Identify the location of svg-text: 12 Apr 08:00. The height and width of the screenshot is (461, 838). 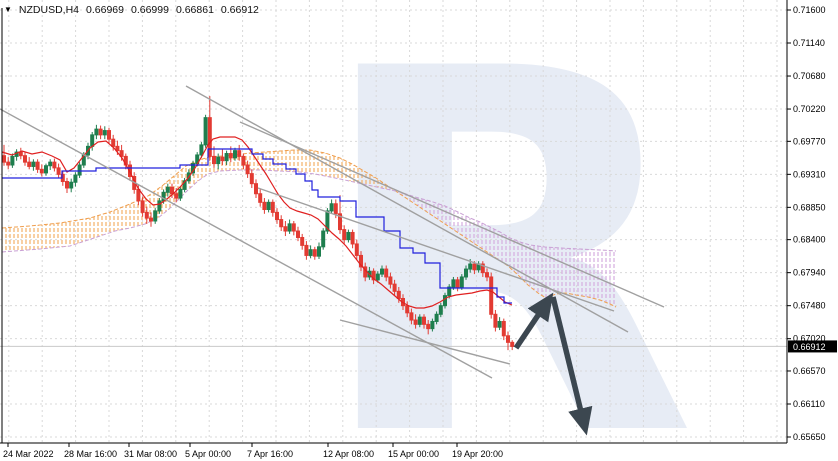
(348, 454).